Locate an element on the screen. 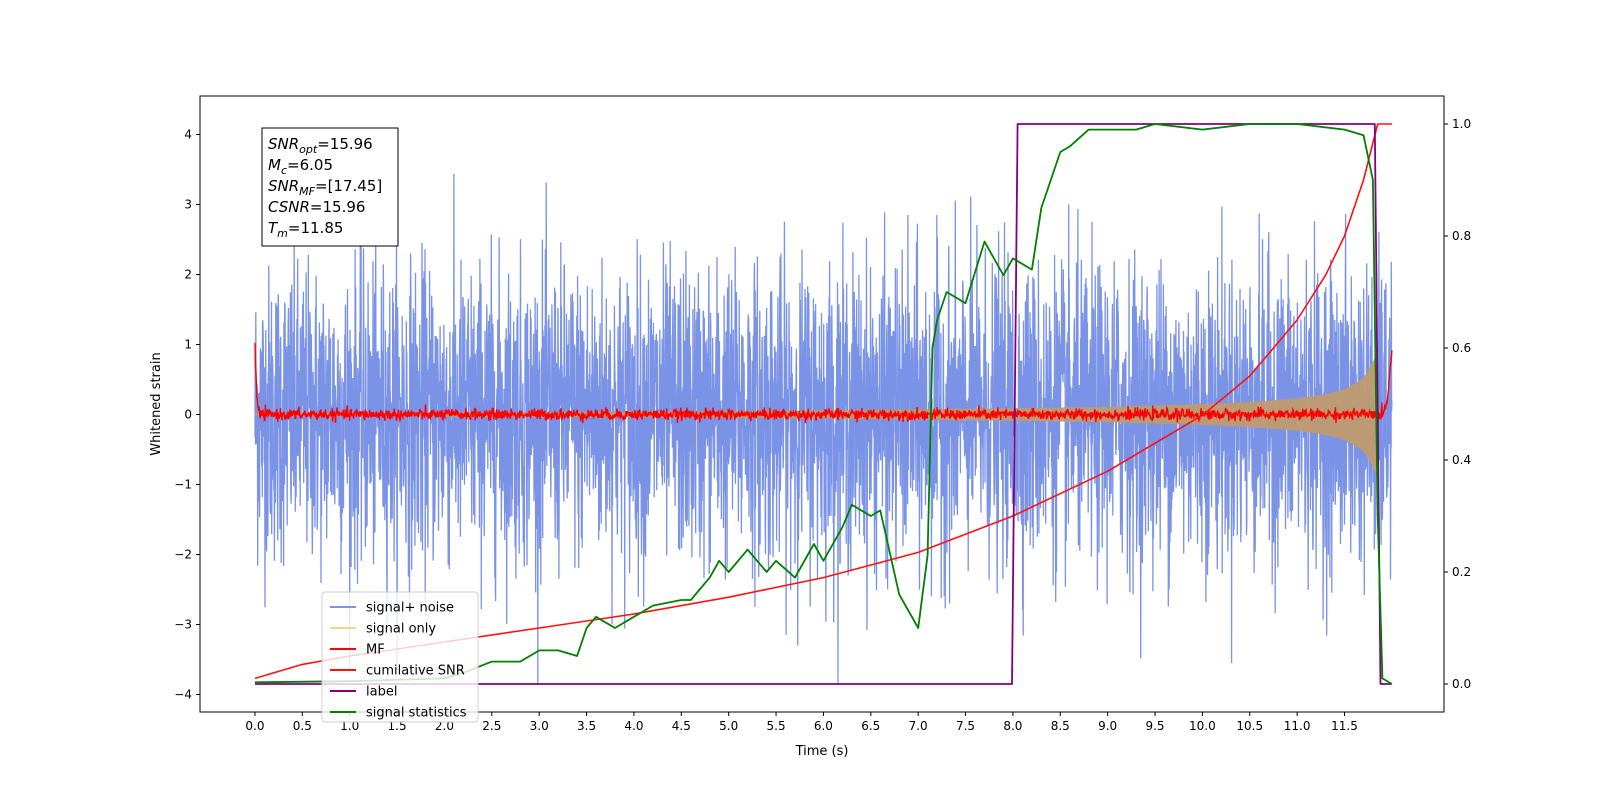 This screenshot has width=1600, height=800. y2-tick-label: 0.8 is located at coordinates (1461, 236).